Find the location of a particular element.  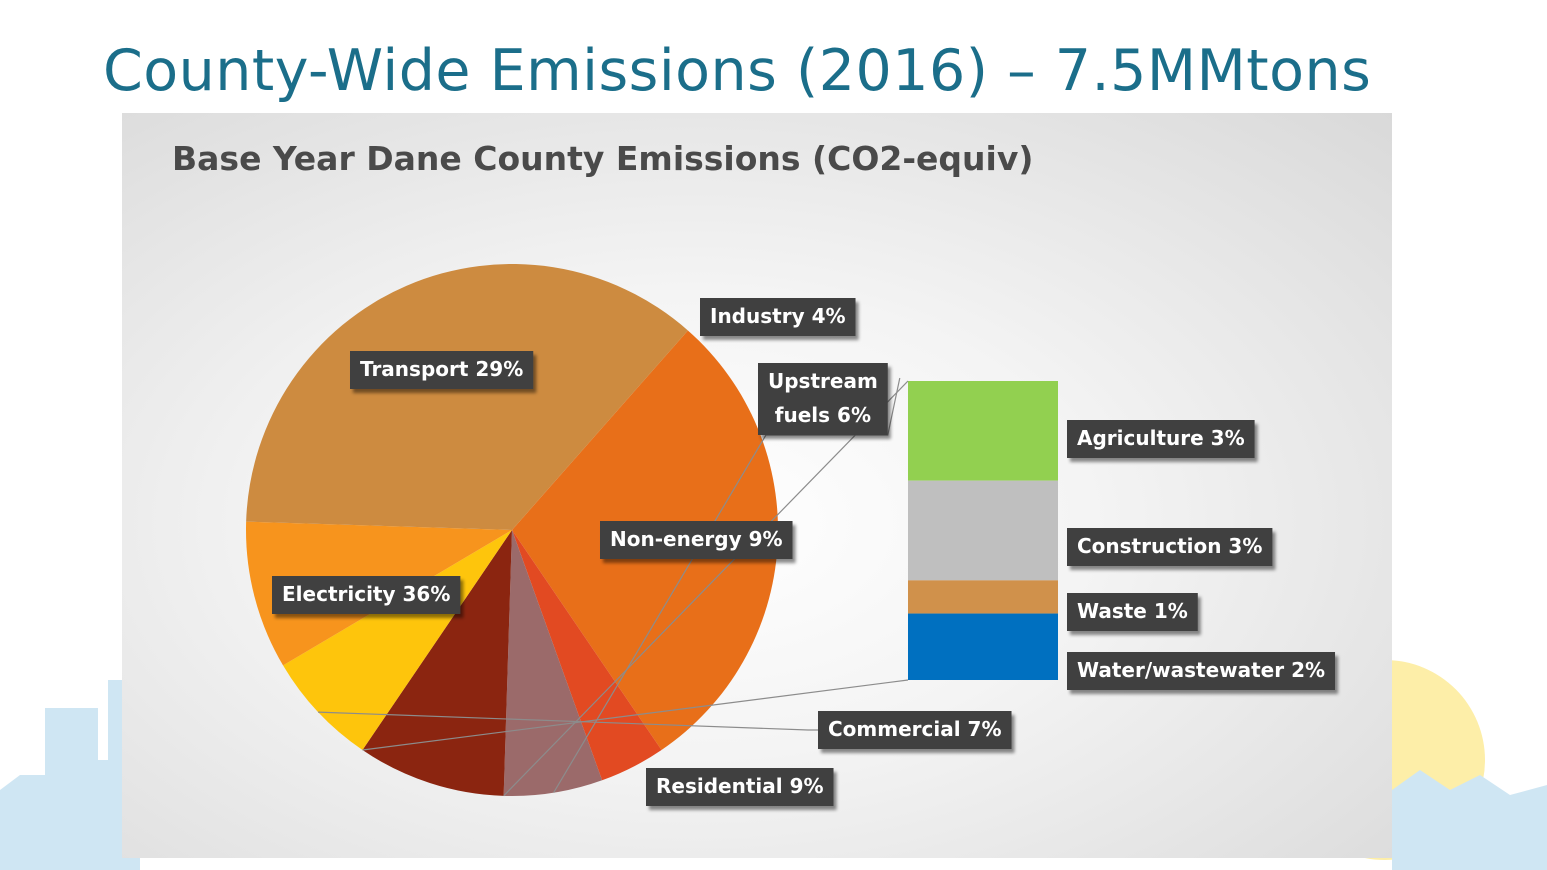

connector-line-top is located at coordinates (706, 588).